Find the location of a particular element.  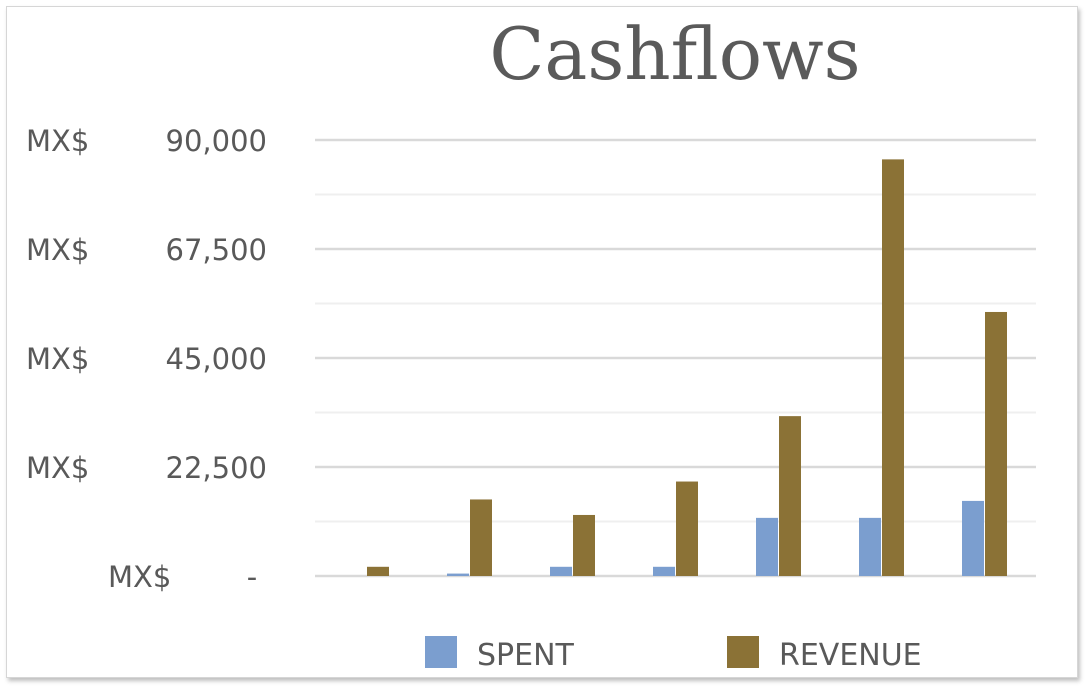

y-tick-currency-3: MX$ is located at coordinates (57, 250).